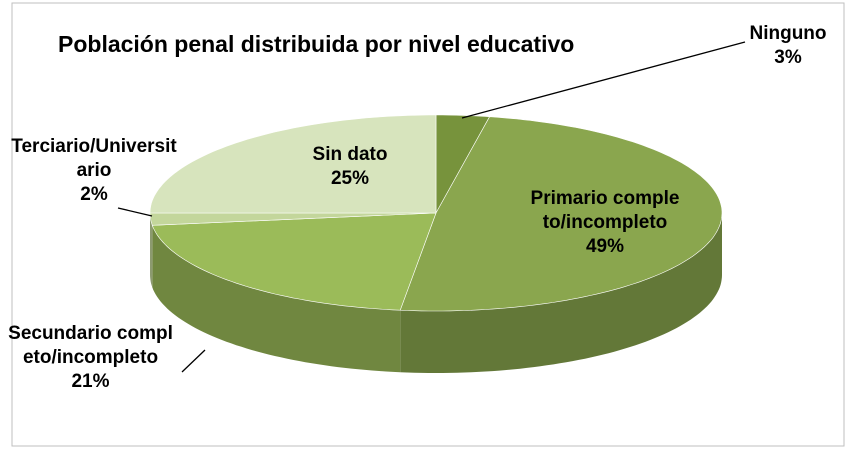  Describe the element at coordinates (605, 210) in the screenshot. I see `category-label: Primario completo/incompleto` at that location.